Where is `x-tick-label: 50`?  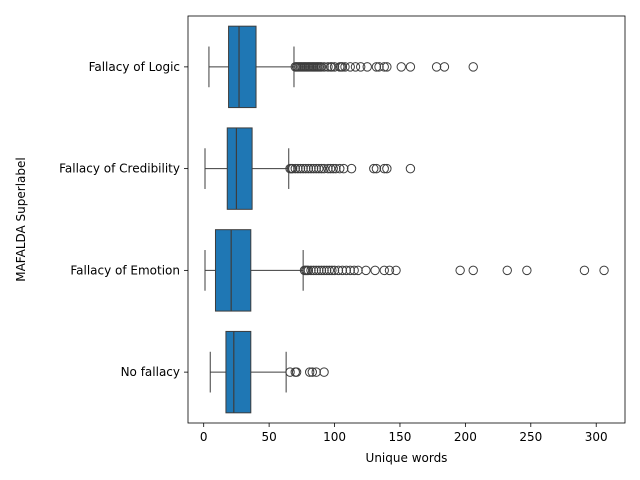
x-tick-label: 50 is located at coordinates (268, 437).